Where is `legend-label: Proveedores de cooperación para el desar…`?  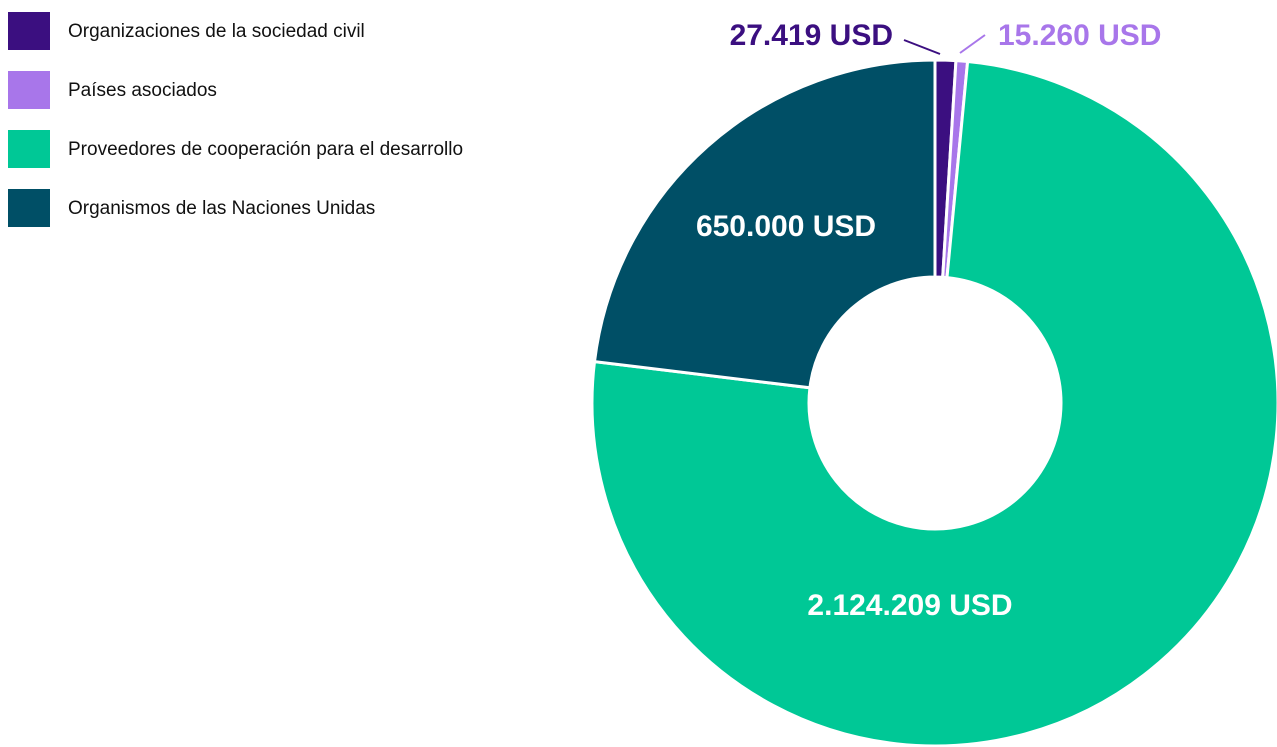 legend-label: Proveedores de cooperación para el desar… is located at coordinates (265, 149).